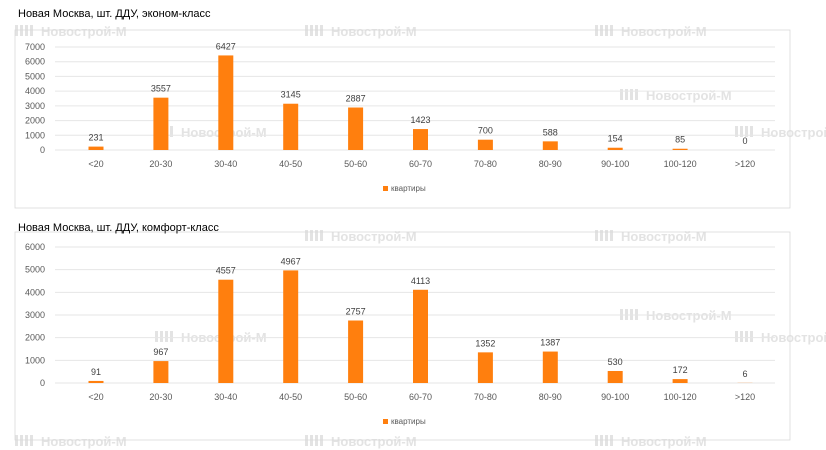 This screenshot has width=826, height=450. I want to click on data-label: 4113, so click(420, 281).